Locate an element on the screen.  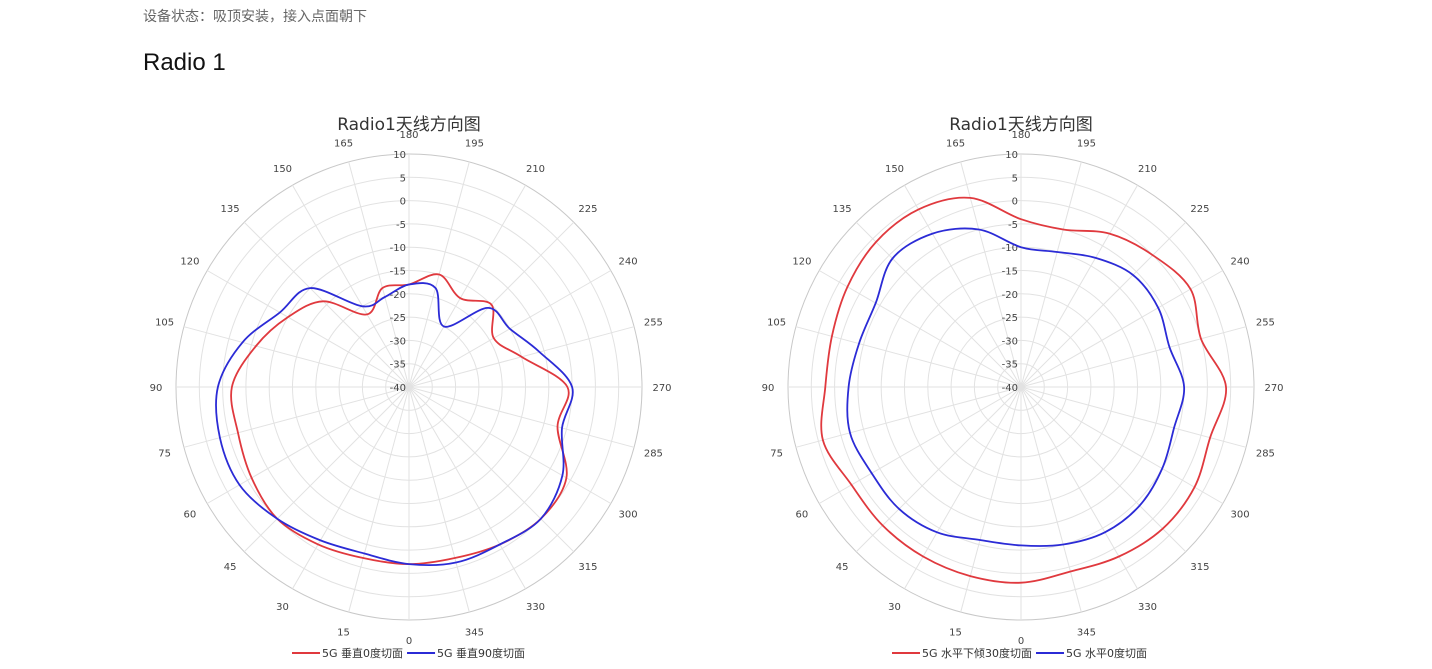
legend-label-2: 5G 垂直90度切面 is located at coordinates (481, 653).